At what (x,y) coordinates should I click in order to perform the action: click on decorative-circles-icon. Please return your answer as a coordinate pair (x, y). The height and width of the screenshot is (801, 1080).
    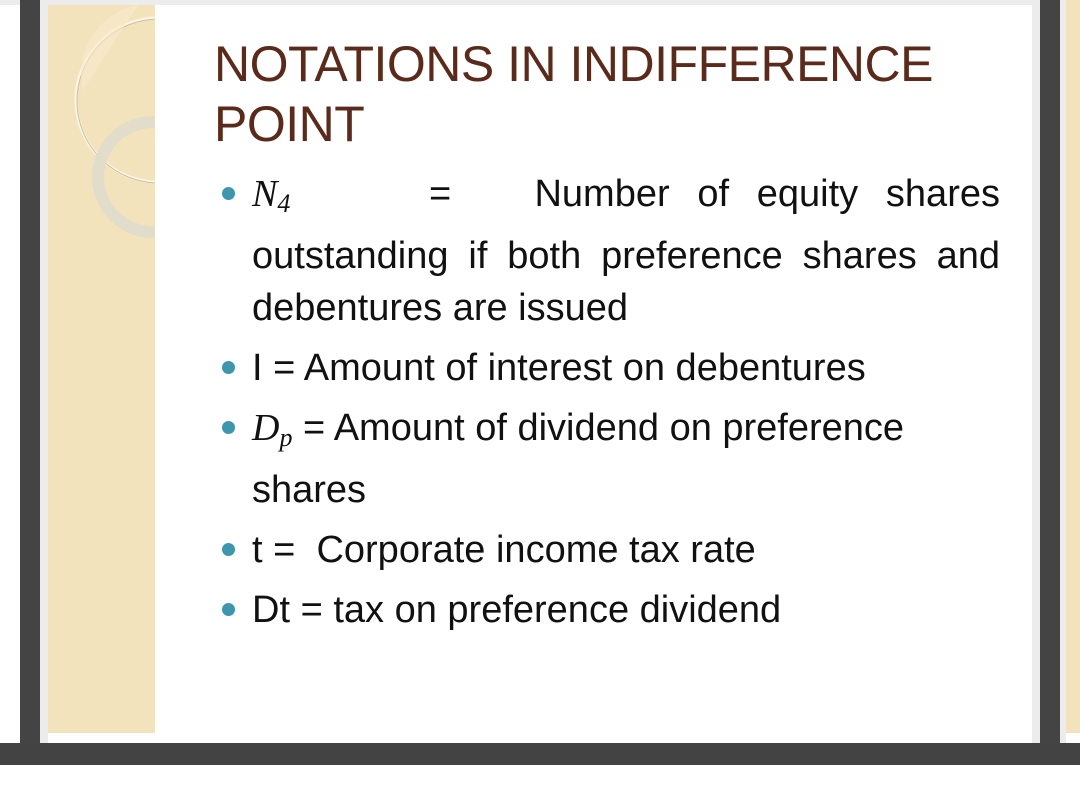
    Looking at the image, I should click on (114, 121).